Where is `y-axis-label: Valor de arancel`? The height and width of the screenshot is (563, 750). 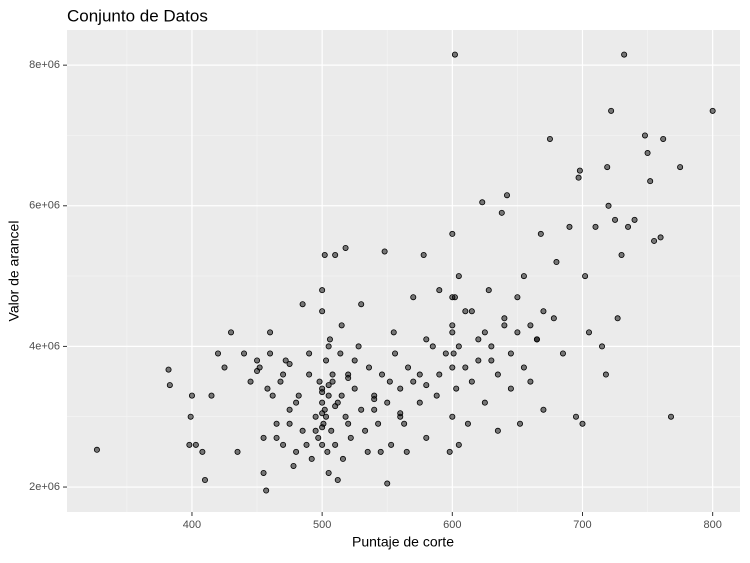
y-axis-label: Valor de arancel is located at coordinates (14, 271).